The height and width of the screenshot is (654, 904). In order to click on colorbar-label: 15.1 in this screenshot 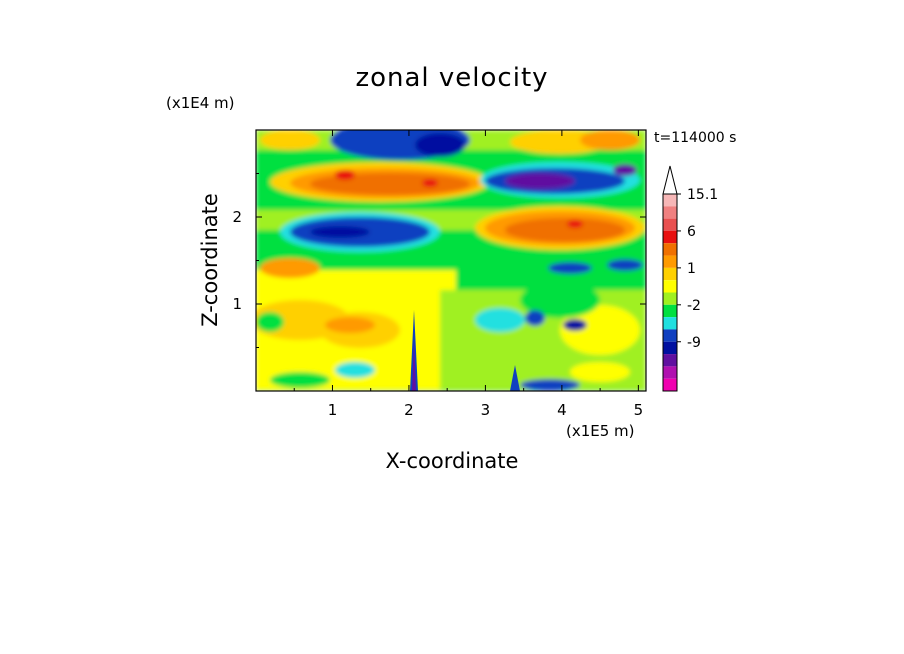, I will do `click(702, 195)`.